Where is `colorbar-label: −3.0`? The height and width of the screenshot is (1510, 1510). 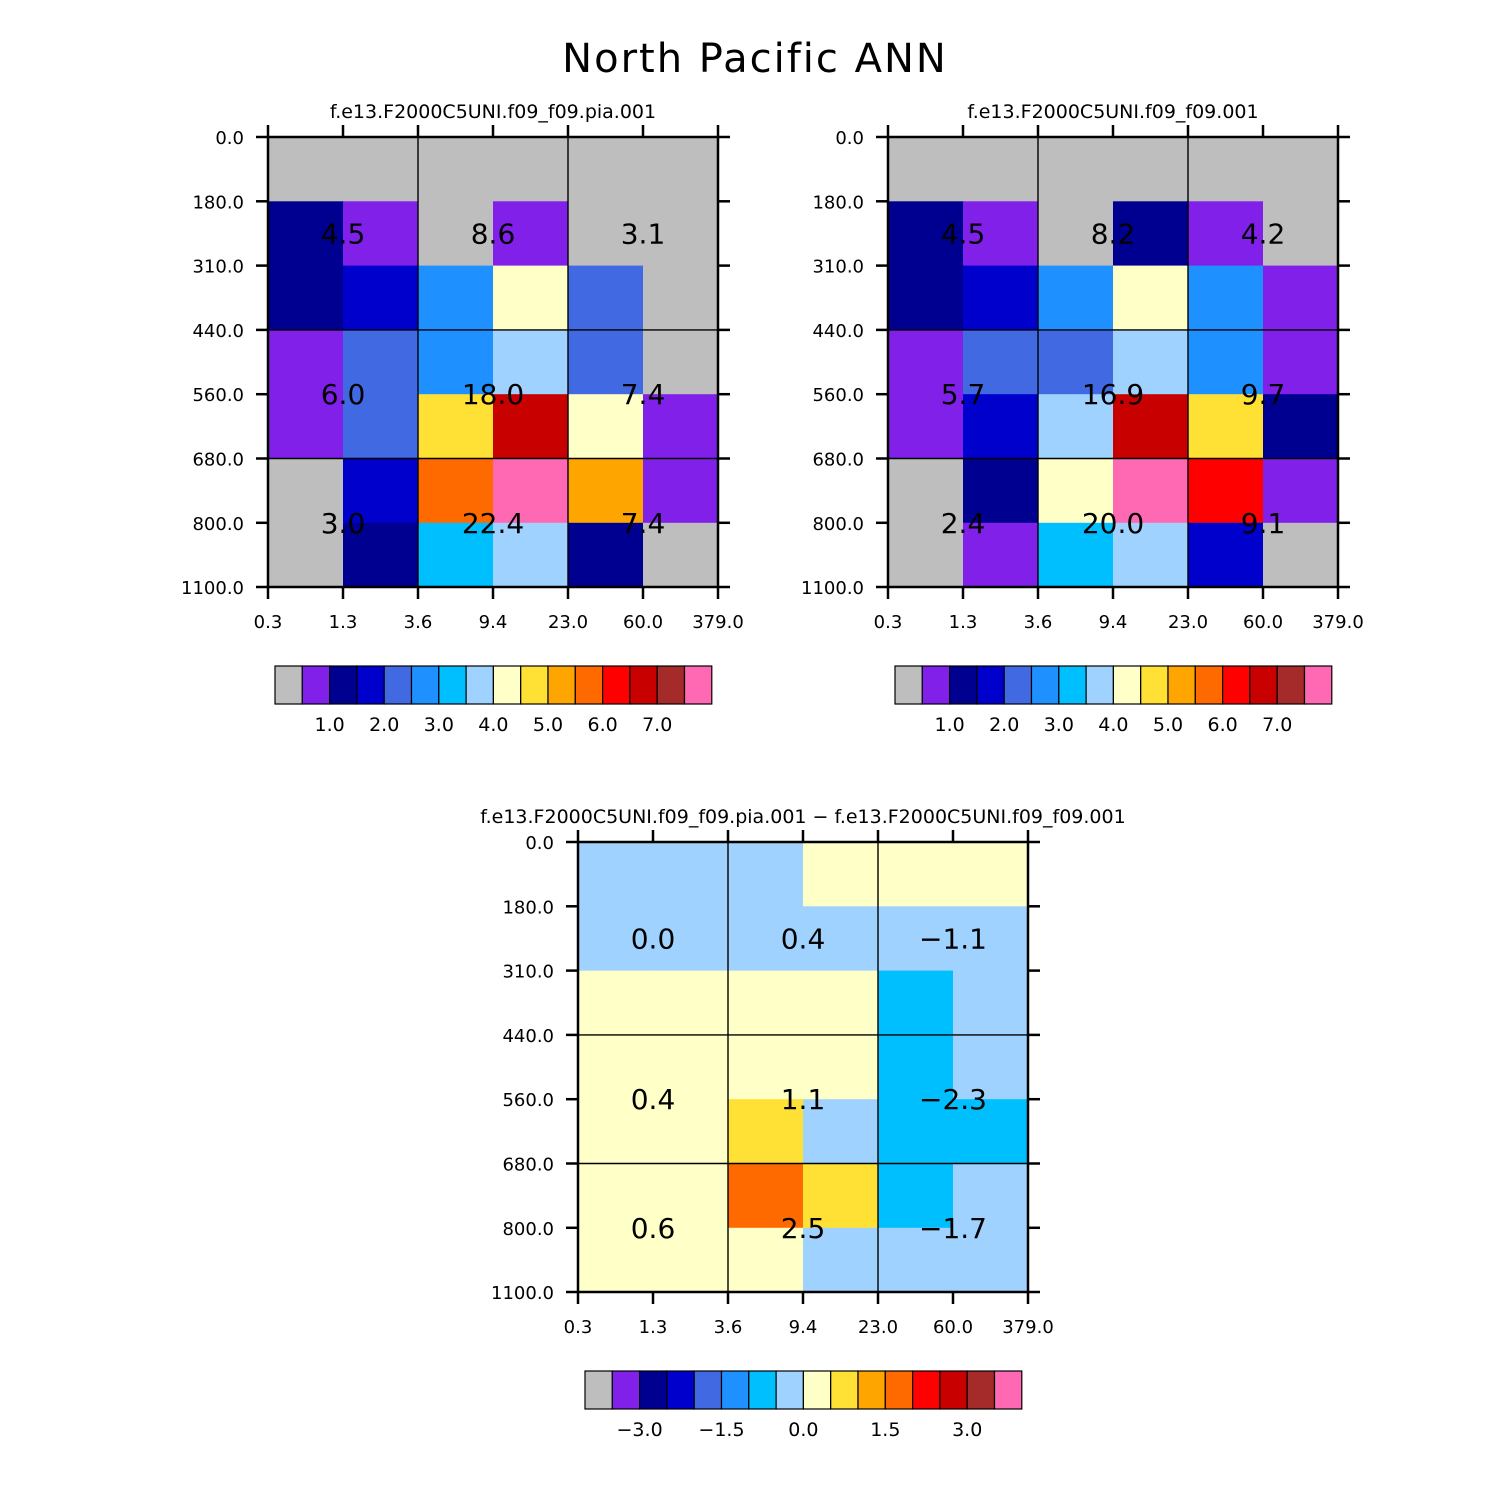
colorbar-label: −3.0 is located at coordinates (640, 1430).